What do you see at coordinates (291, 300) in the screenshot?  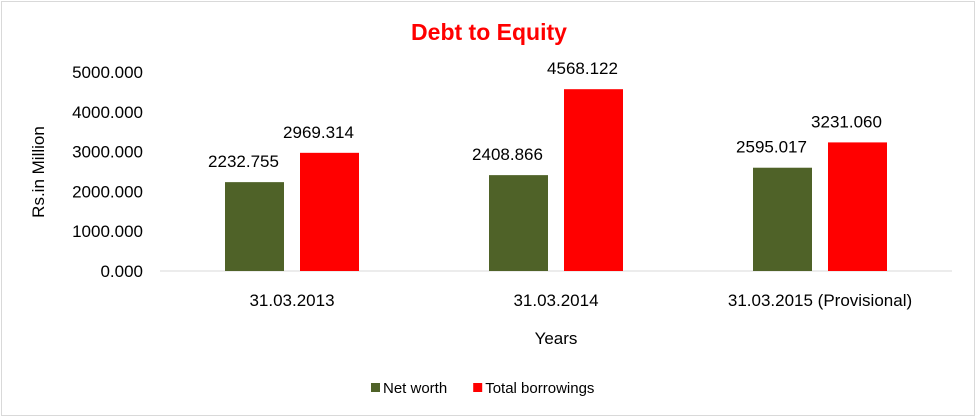 I see `x-tick-label: 31.03.2013` at bounding box center [291, 300].